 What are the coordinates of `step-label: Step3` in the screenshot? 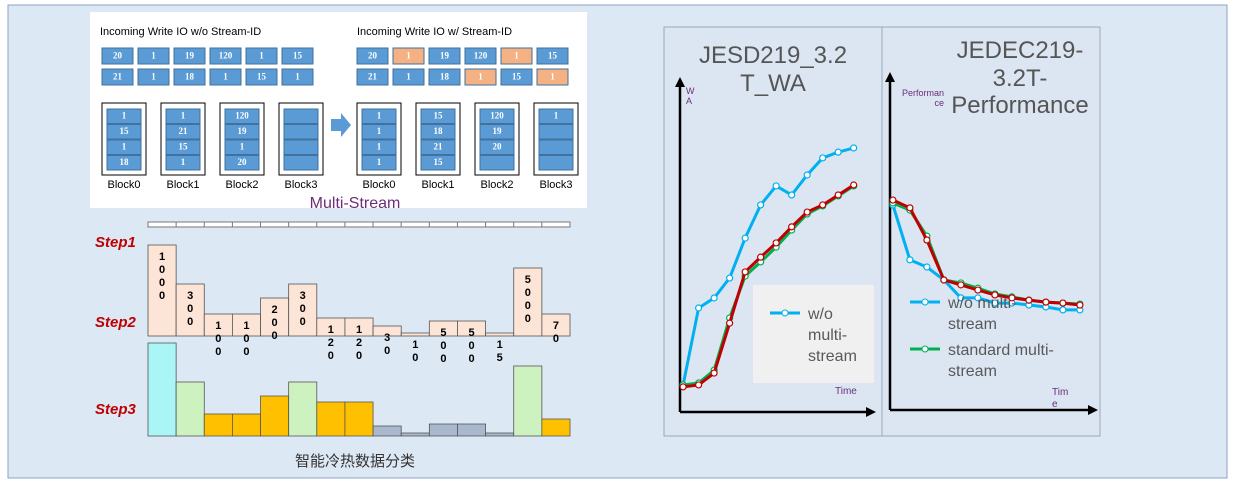 It's located at (116, 409).